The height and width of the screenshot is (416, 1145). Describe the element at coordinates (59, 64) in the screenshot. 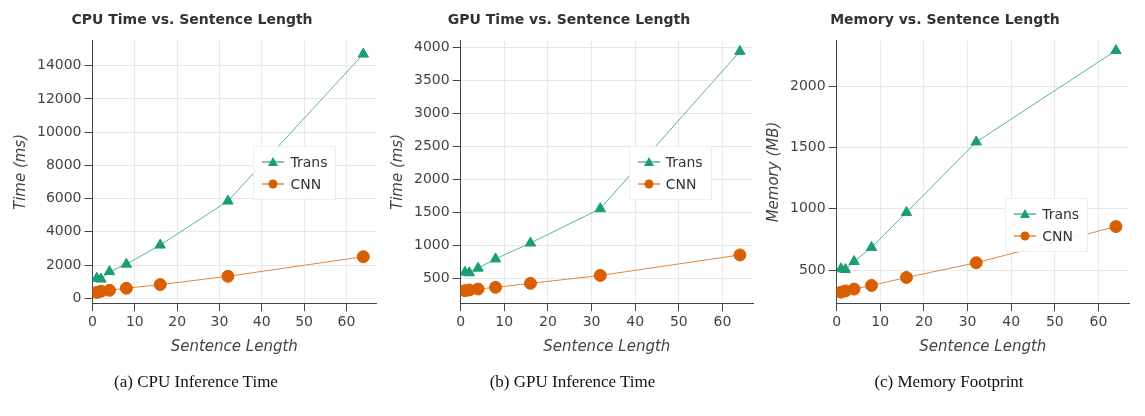

I see `y-tick-label: 14000` at that location.